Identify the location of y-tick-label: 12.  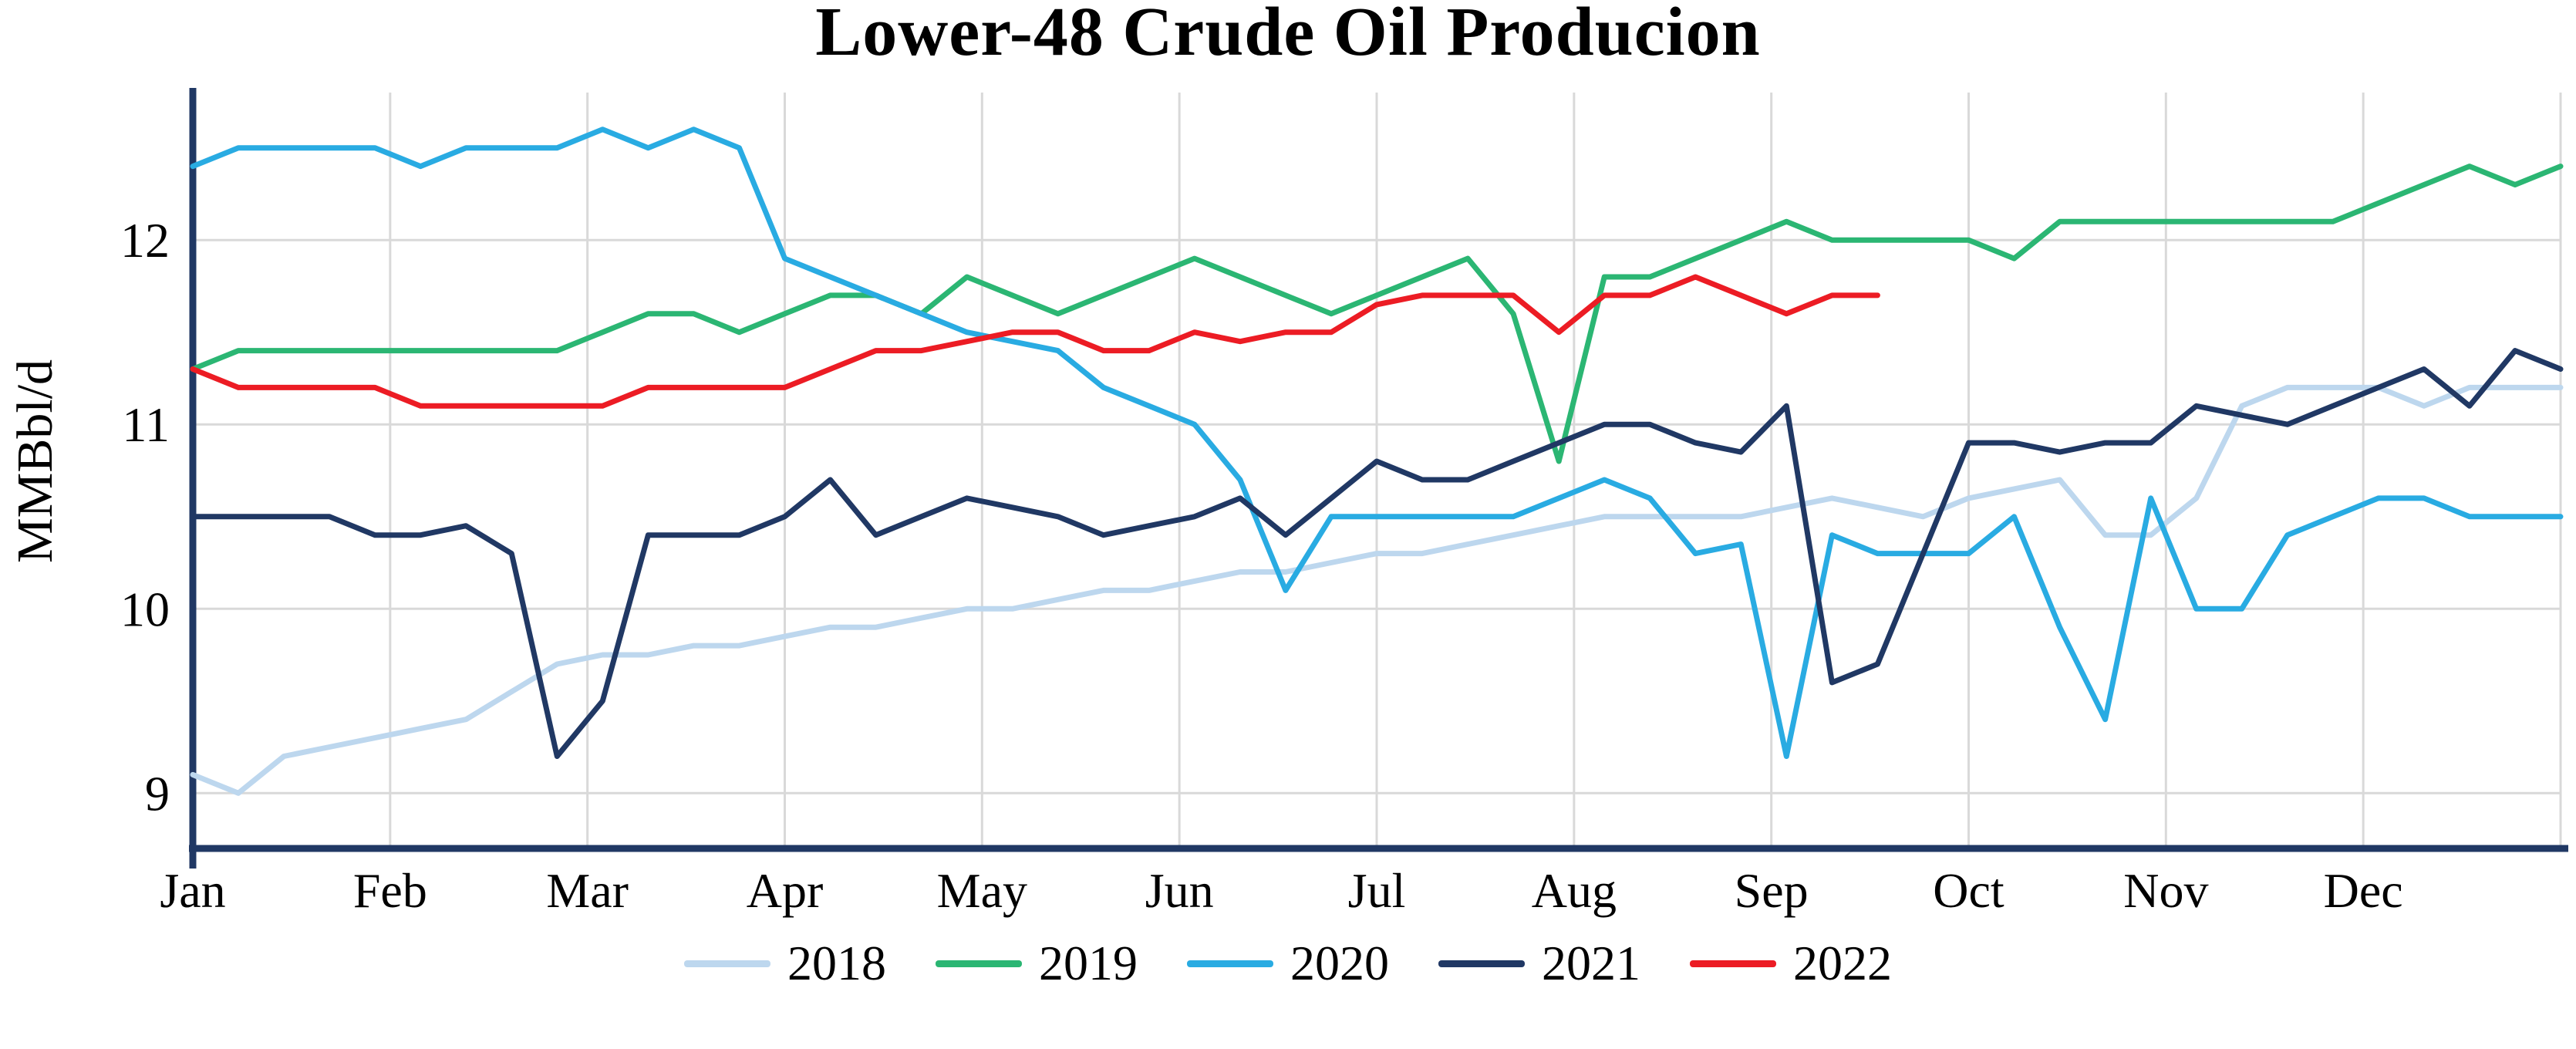
(145, 240).